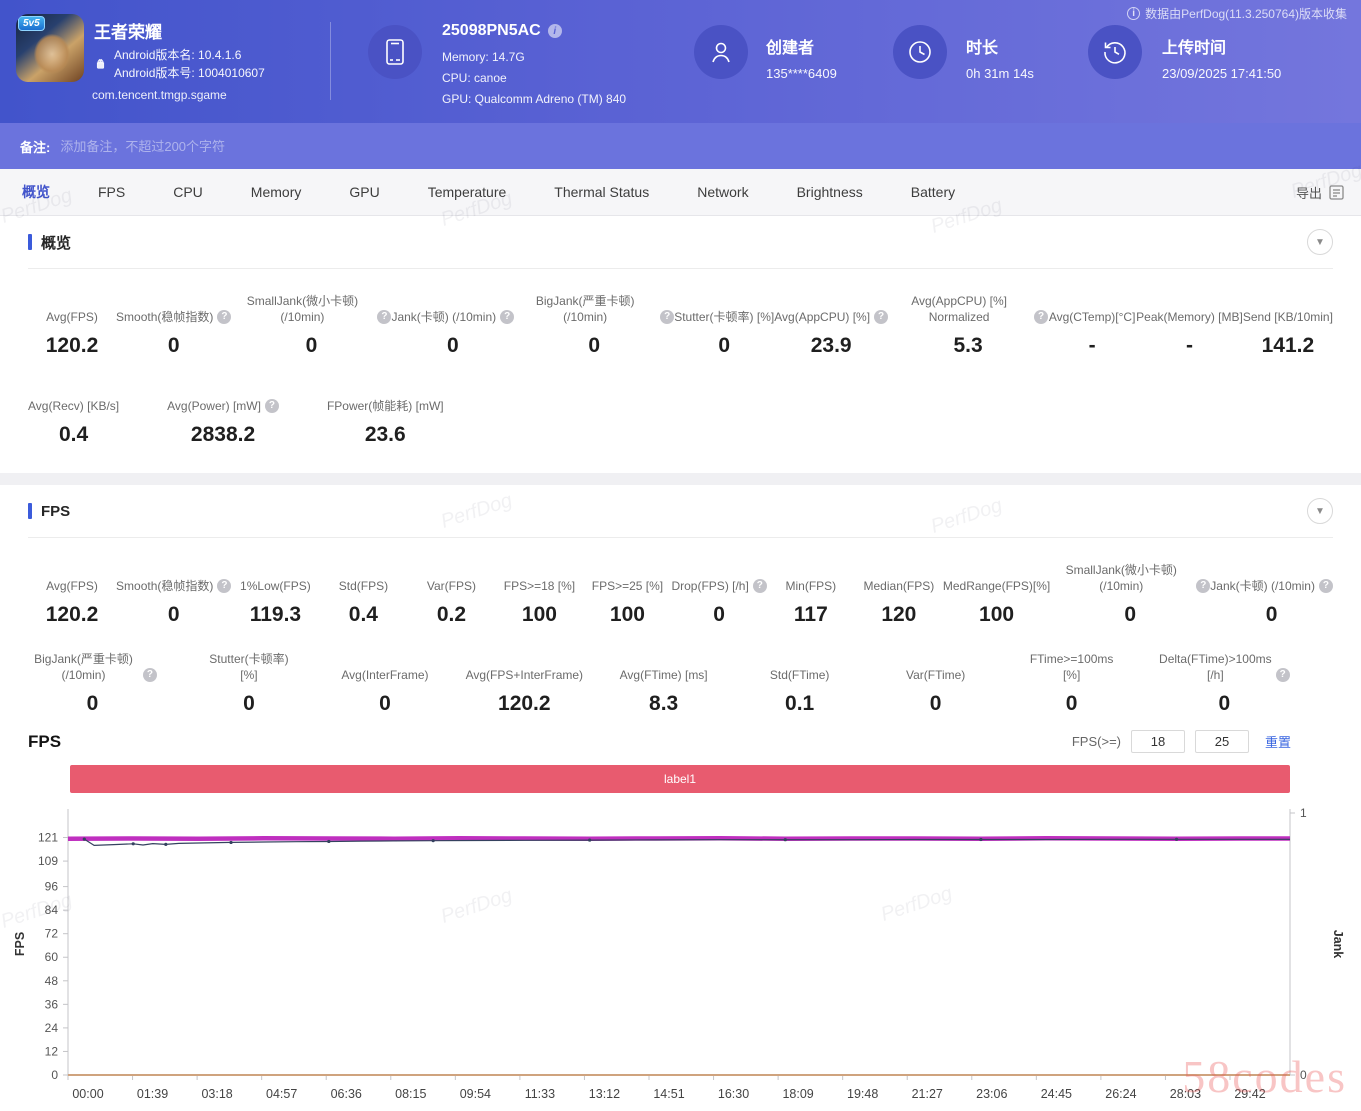 The width and height of the screenshot is (1361, 1111). What do you see at coordinates (1320, 192) in the screenshot?
I see `export-button: 导出` at bounding box center [1320, 192].